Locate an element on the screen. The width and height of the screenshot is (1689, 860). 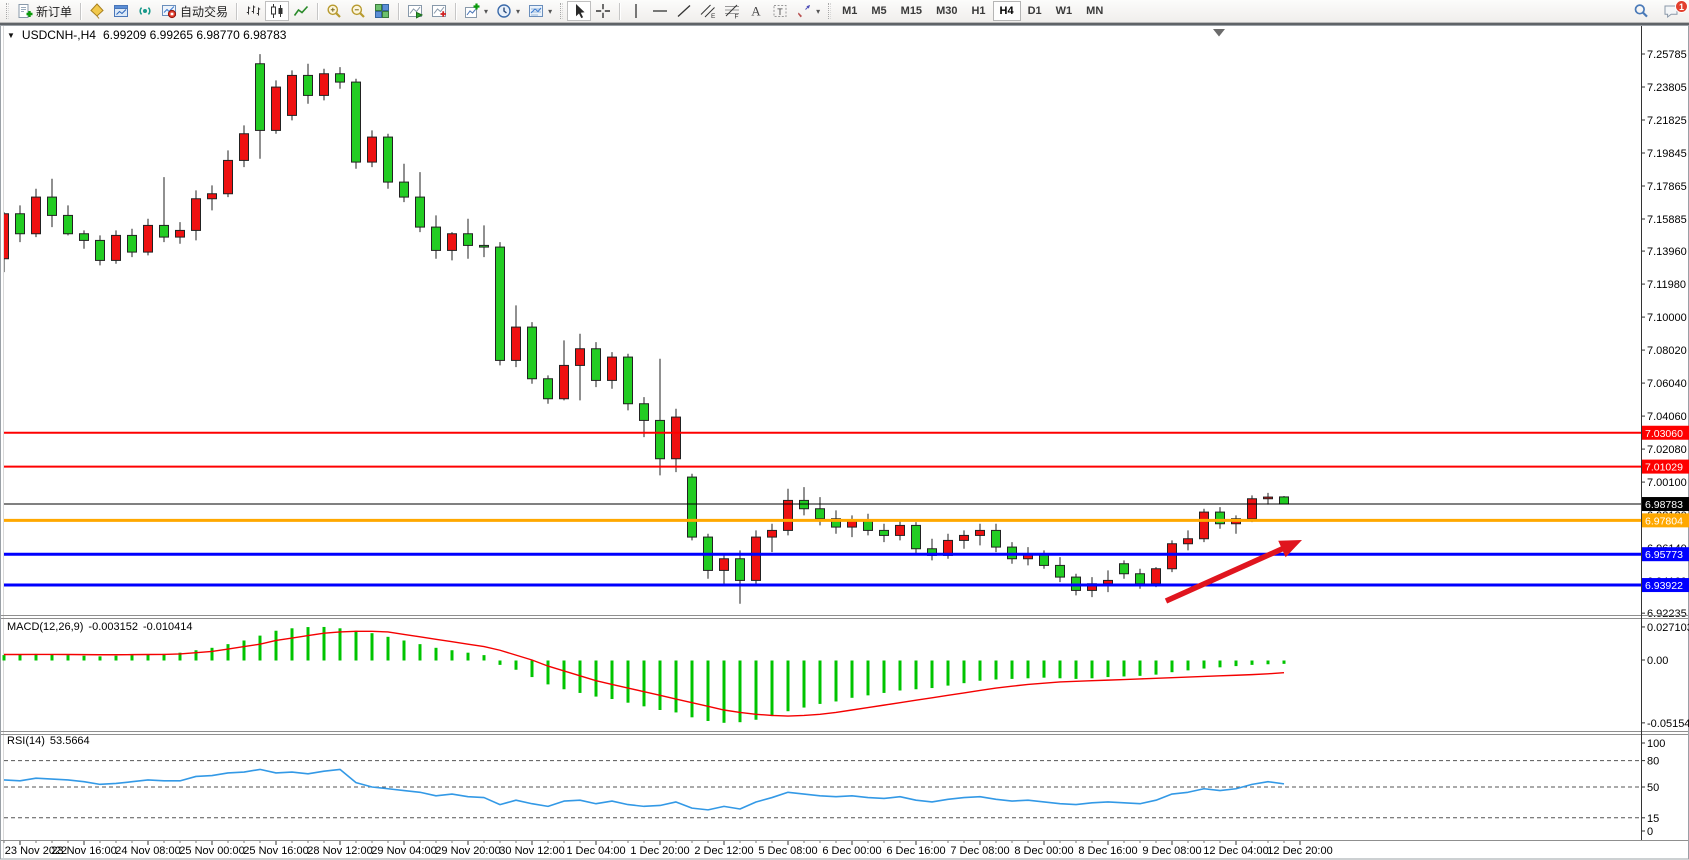
notification-badge: 1 is located at coordinates (1681, 6).